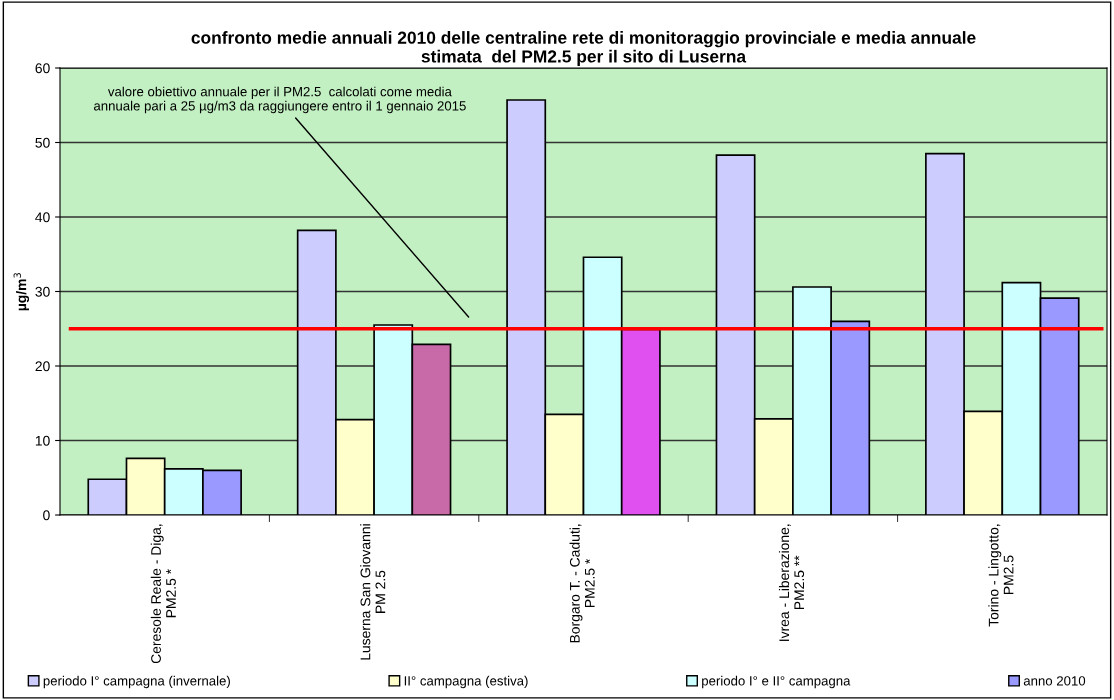 This screenshot has width=1114, height=700. What do you see at coordinates (466, 682) in the screenshot?
I see `legend-label: II° campagna (estiva)` at bounding box center [466, 682].